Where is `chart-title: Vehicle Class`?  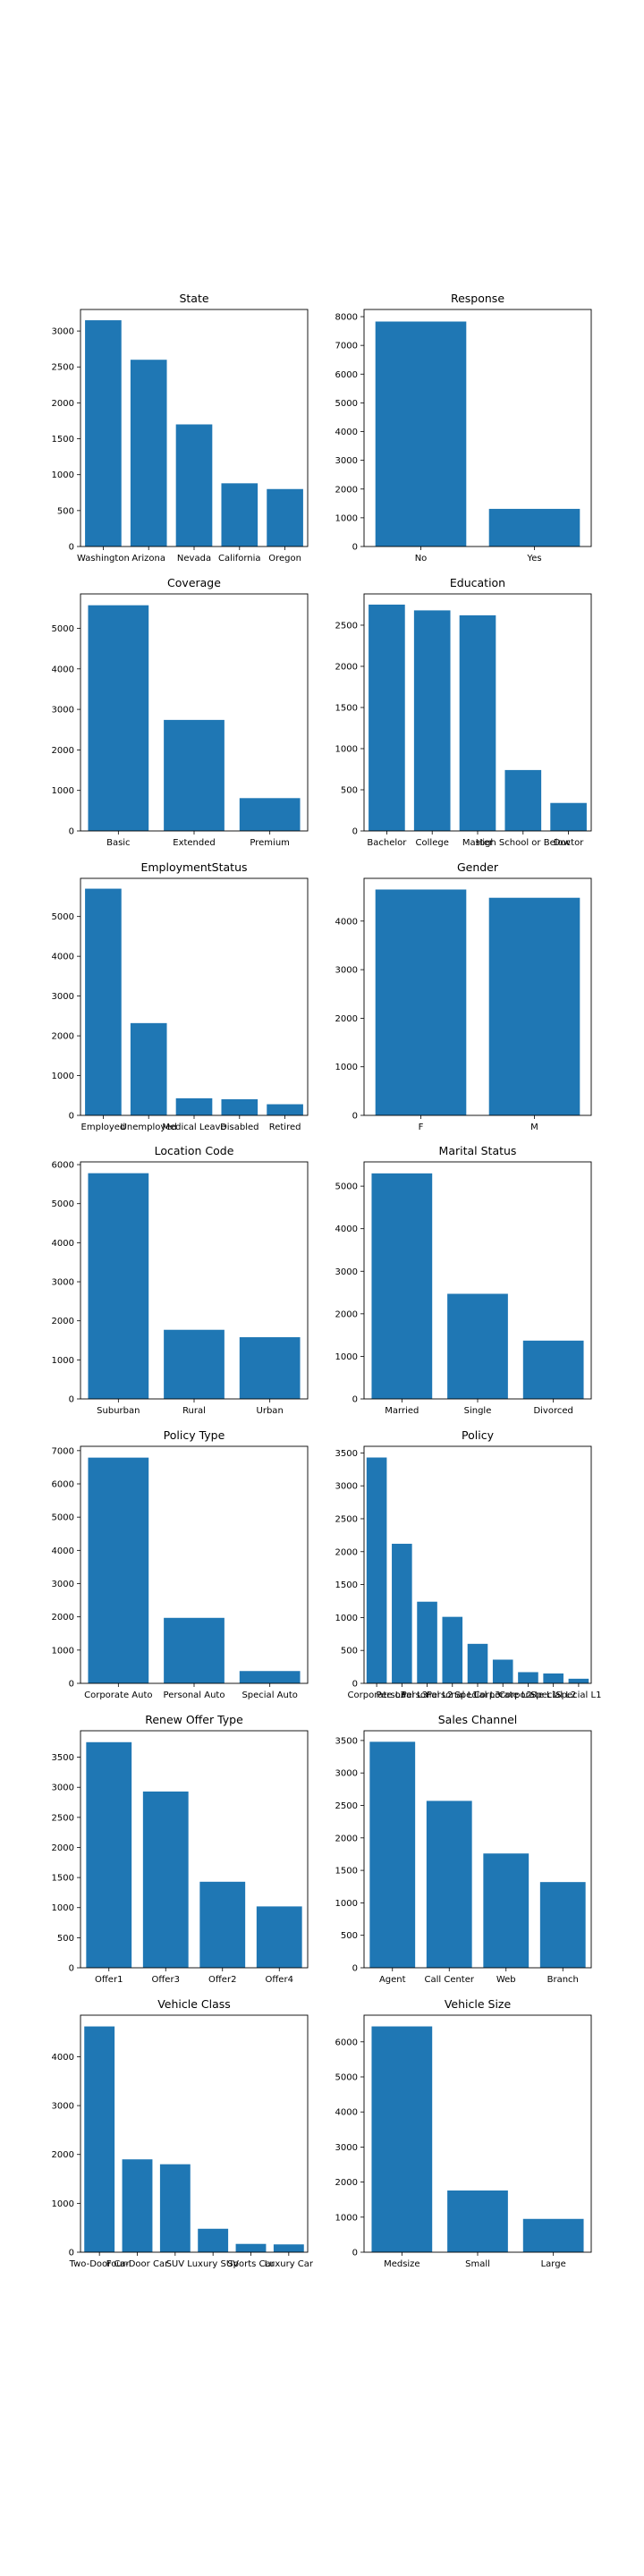
chart-title: Vehicle Class is located at coordinates (194, 2004).